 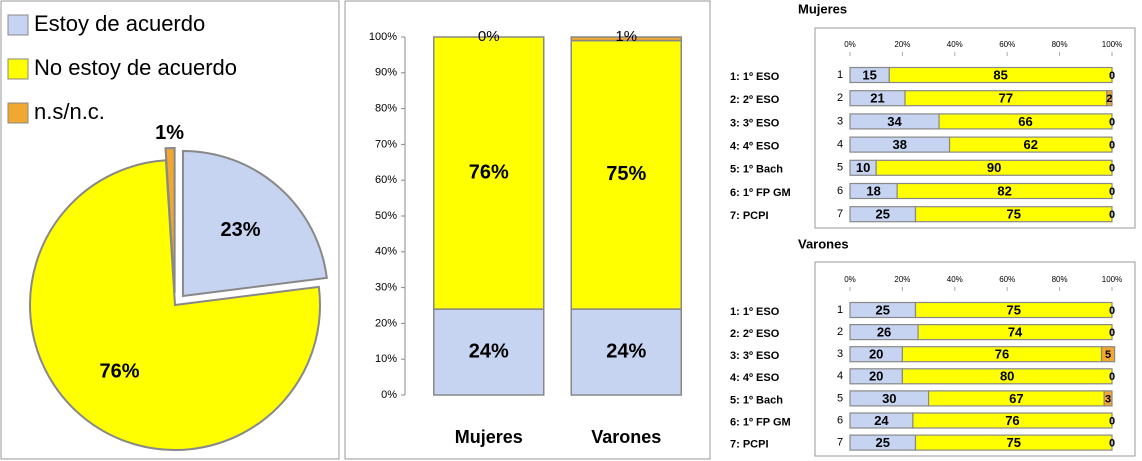 I want to click on bar-label: 77, so click(x=1006, y=98).